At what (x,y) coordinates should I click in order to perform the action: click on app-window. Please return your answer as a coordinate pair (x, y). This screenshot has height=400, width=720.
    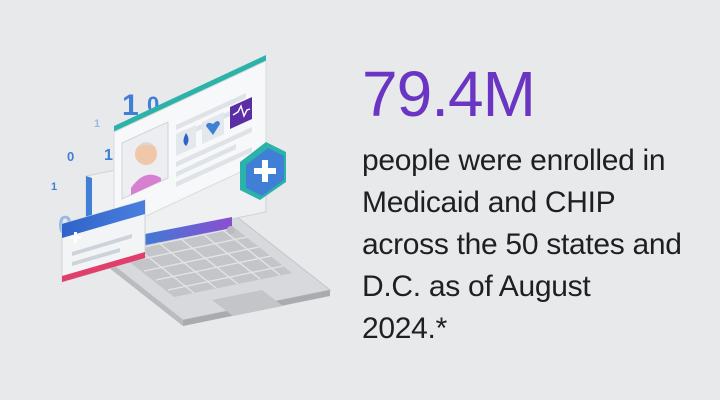
    Looking at the image, I should click on (190, 143).